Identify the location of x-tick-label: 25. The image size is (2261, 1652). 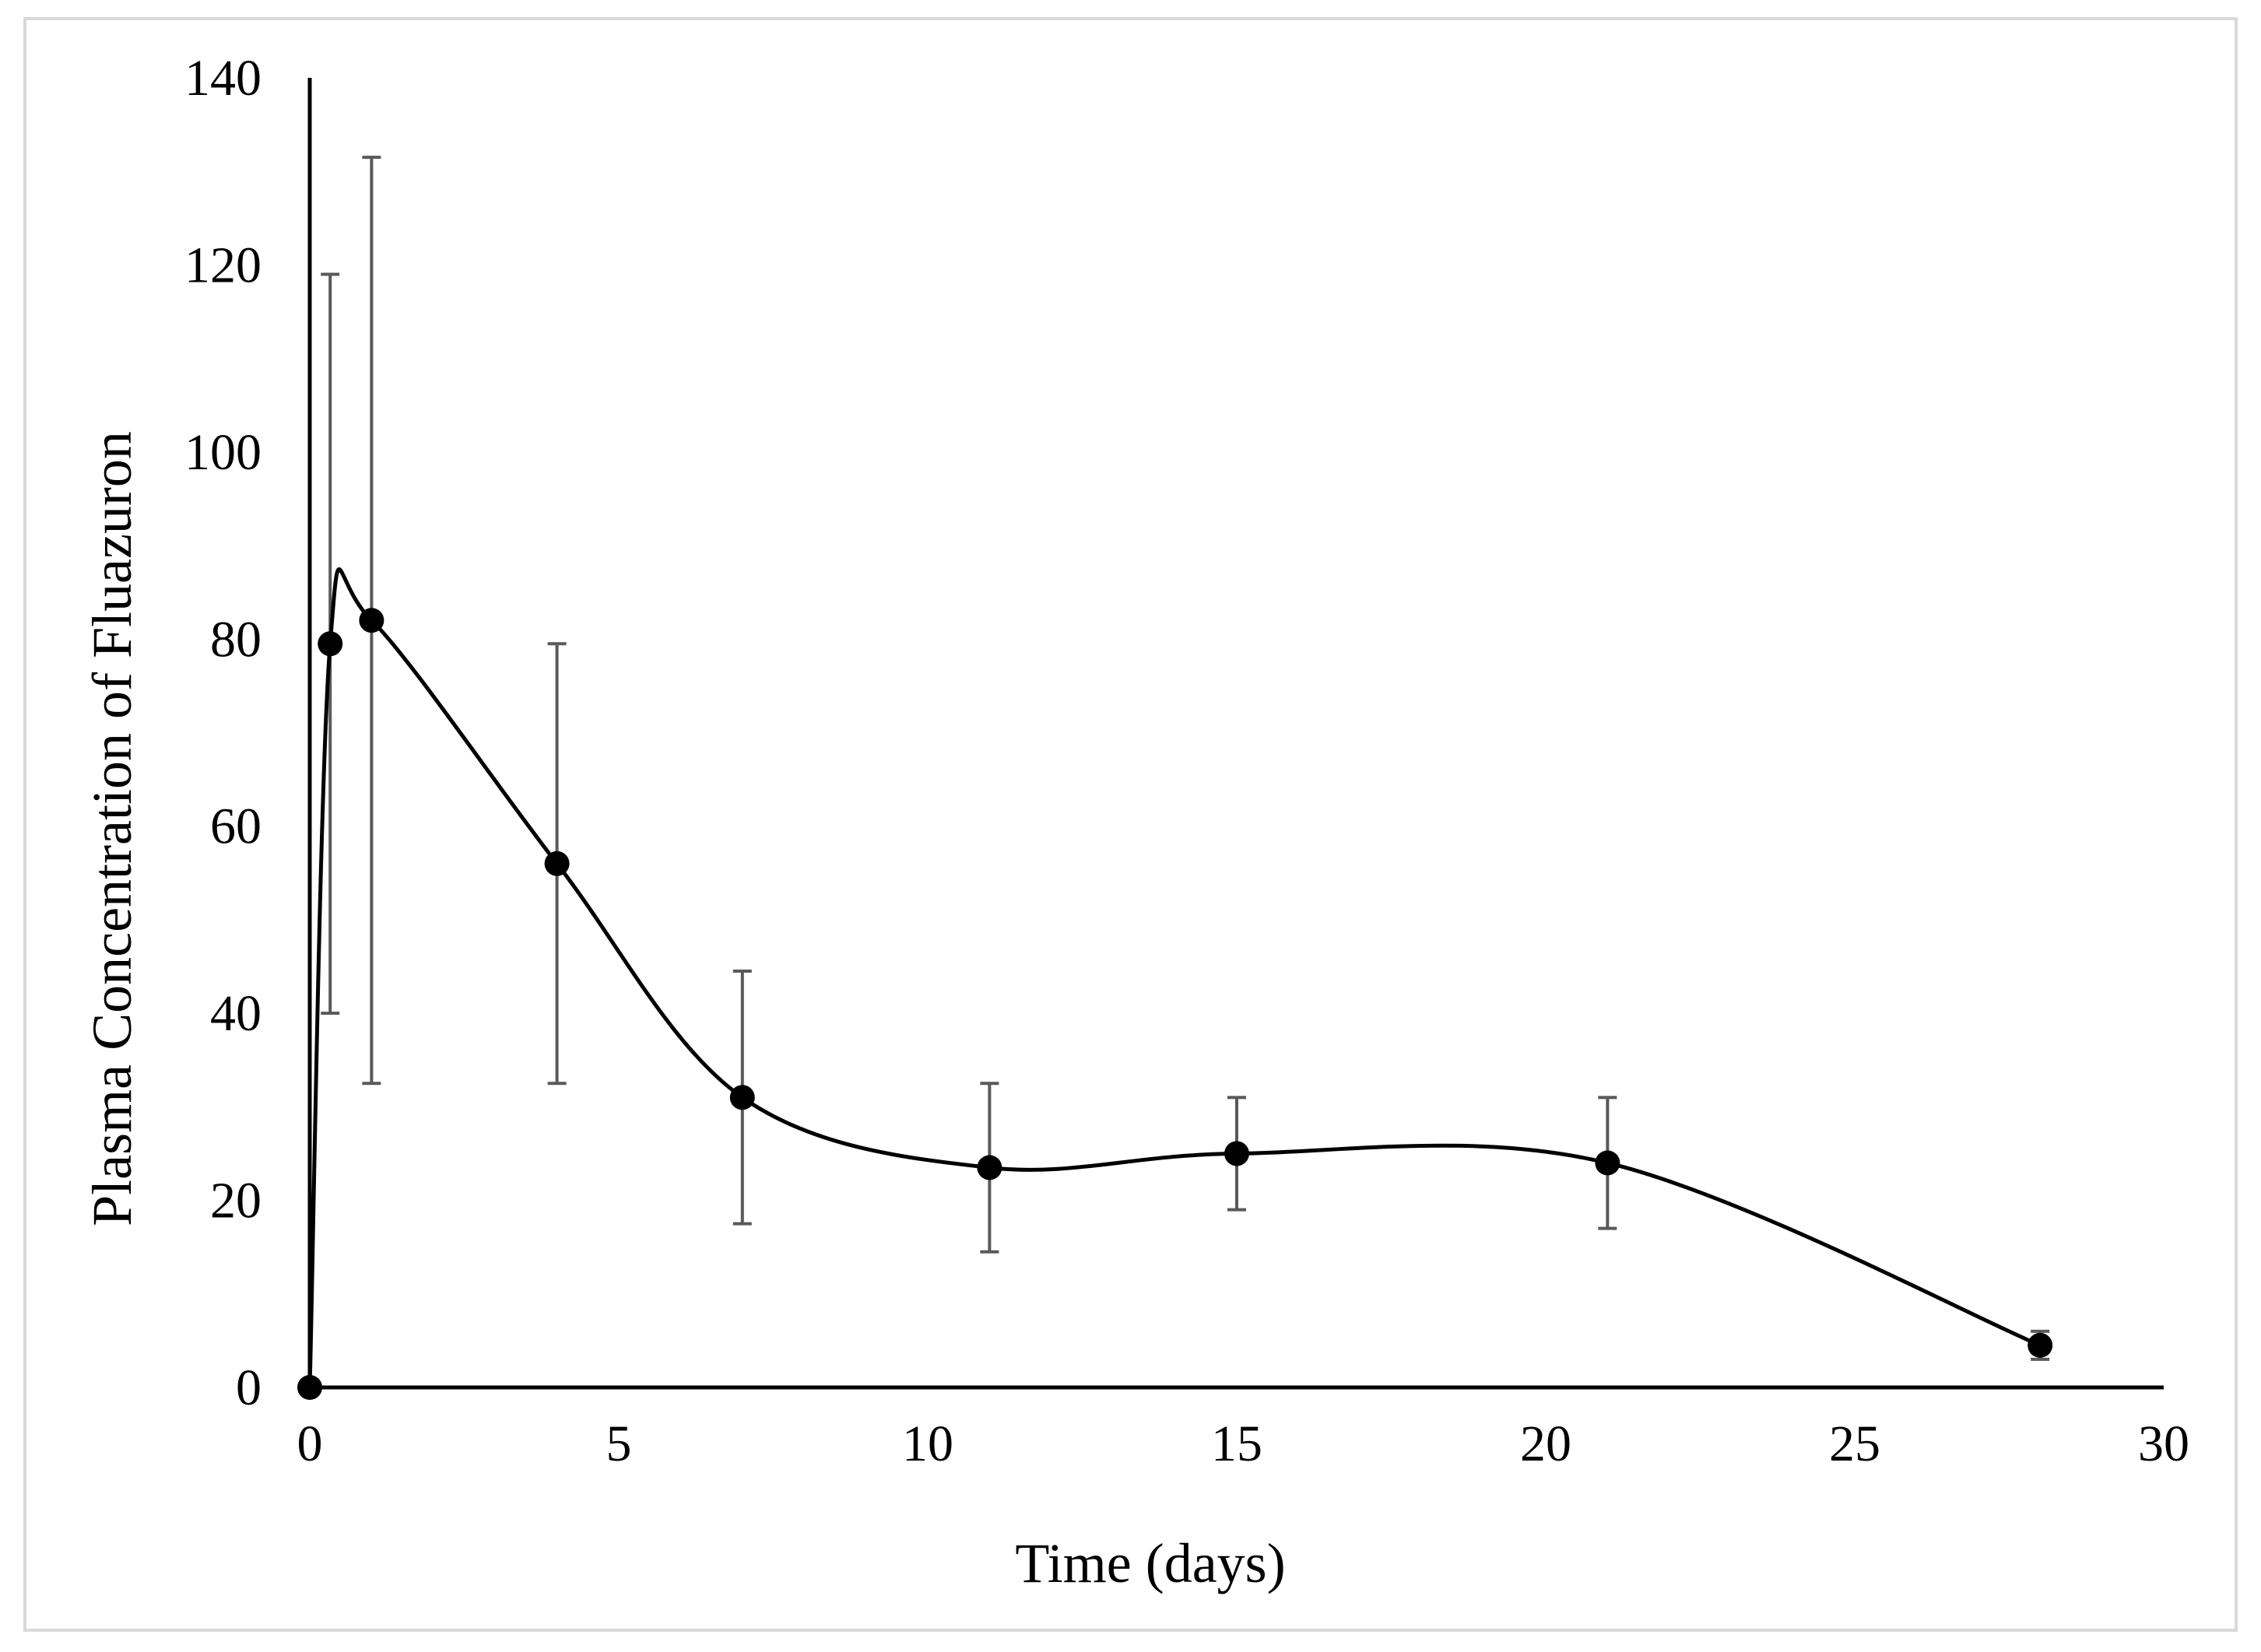
(1854, 1443).